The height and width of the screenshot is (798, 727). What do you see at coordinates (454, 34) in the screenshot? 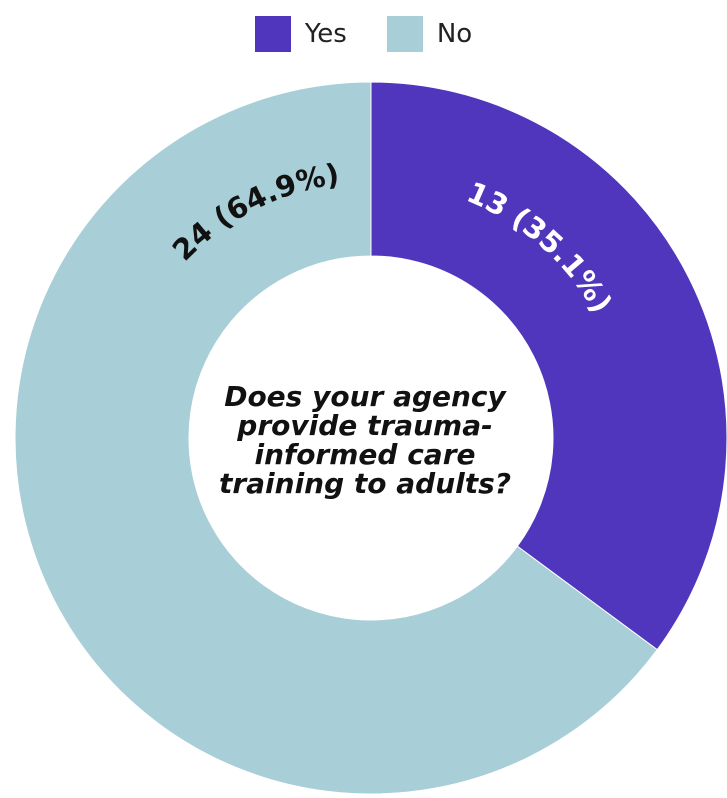
I see `legend-label-no: No` at bounding box center [454, 34].